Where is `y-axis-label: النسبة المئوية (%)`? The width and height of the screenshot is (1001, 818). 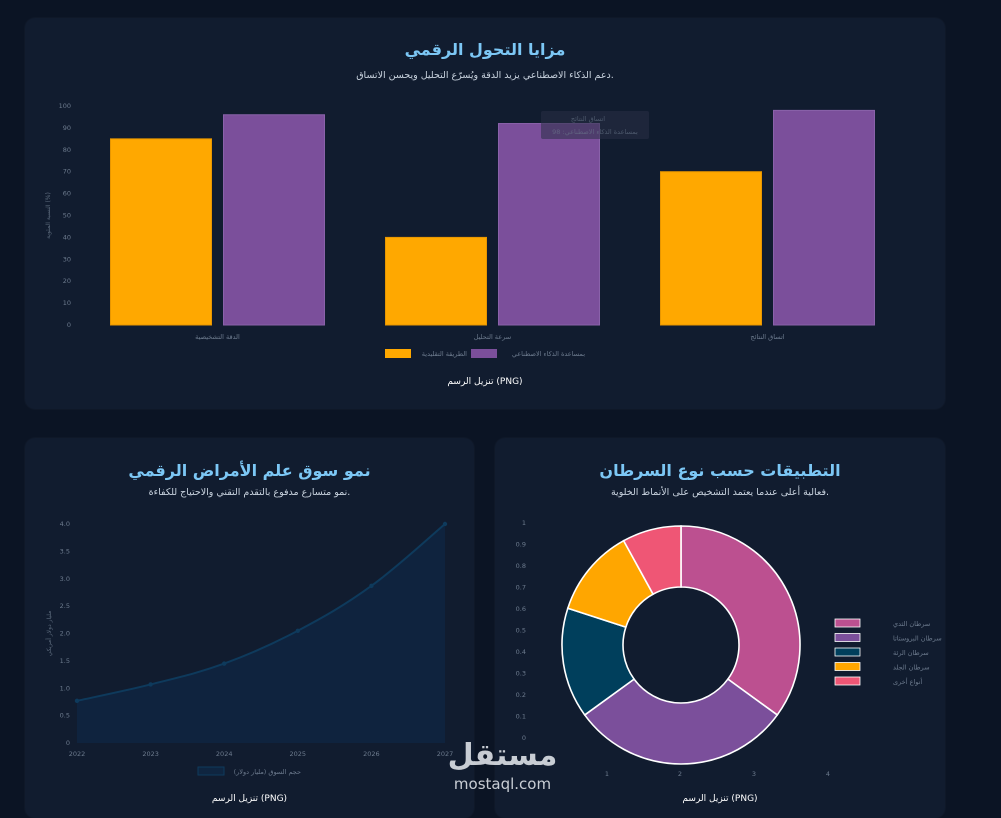 y-axis-label: النسبة المئوية (%) is located at coordinates (48, 215).